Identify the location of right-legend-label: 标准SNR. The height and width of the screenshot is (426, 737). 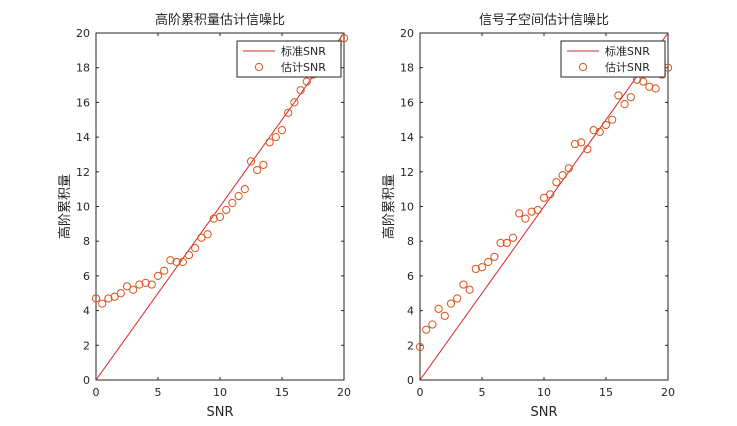
(627, 51).